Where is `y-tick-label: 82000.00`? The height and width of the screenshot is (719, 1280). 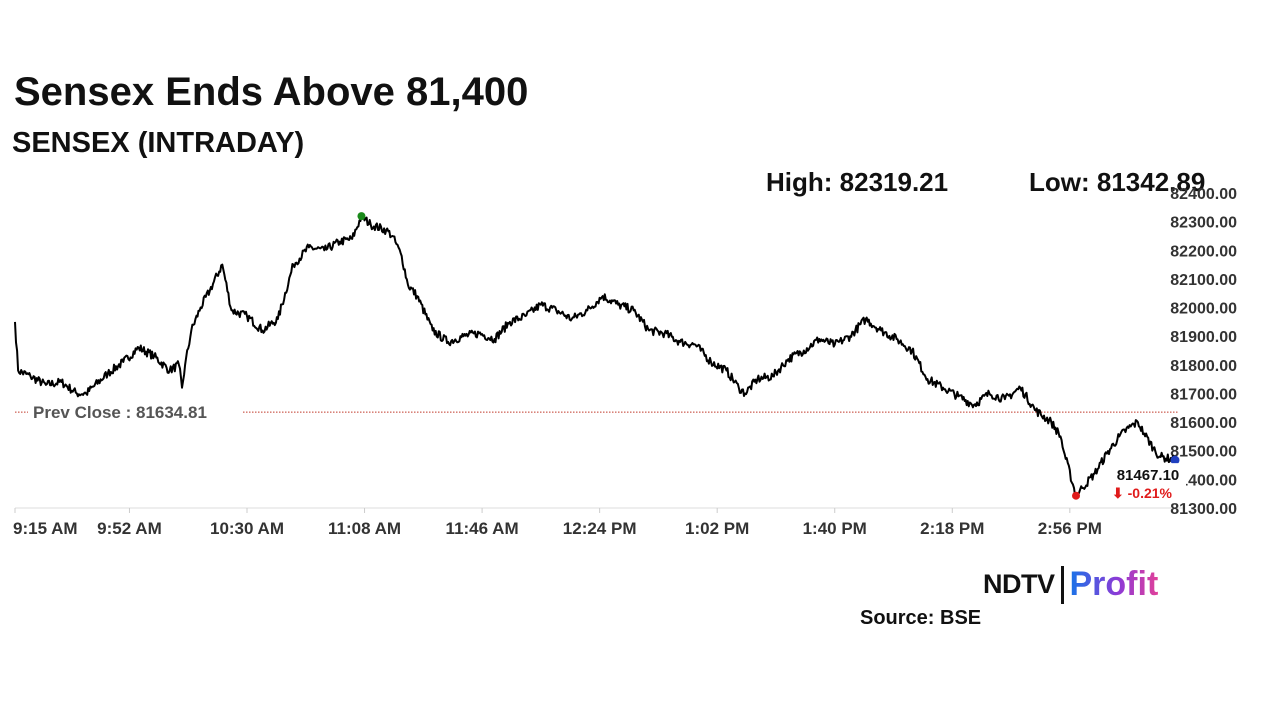
y-tick-label: 82000.00 is located at coordinates (1203, 309).